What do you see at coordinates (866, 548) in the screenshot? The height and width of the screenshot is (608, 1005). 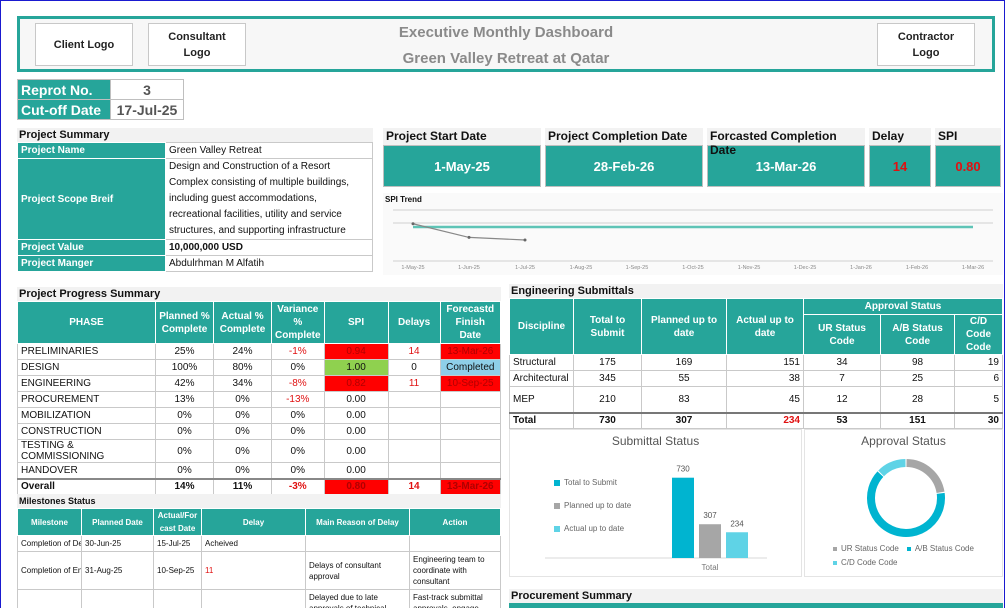 I see `legend-item-ur: UR Status Code` at bounding box center [866, 548].